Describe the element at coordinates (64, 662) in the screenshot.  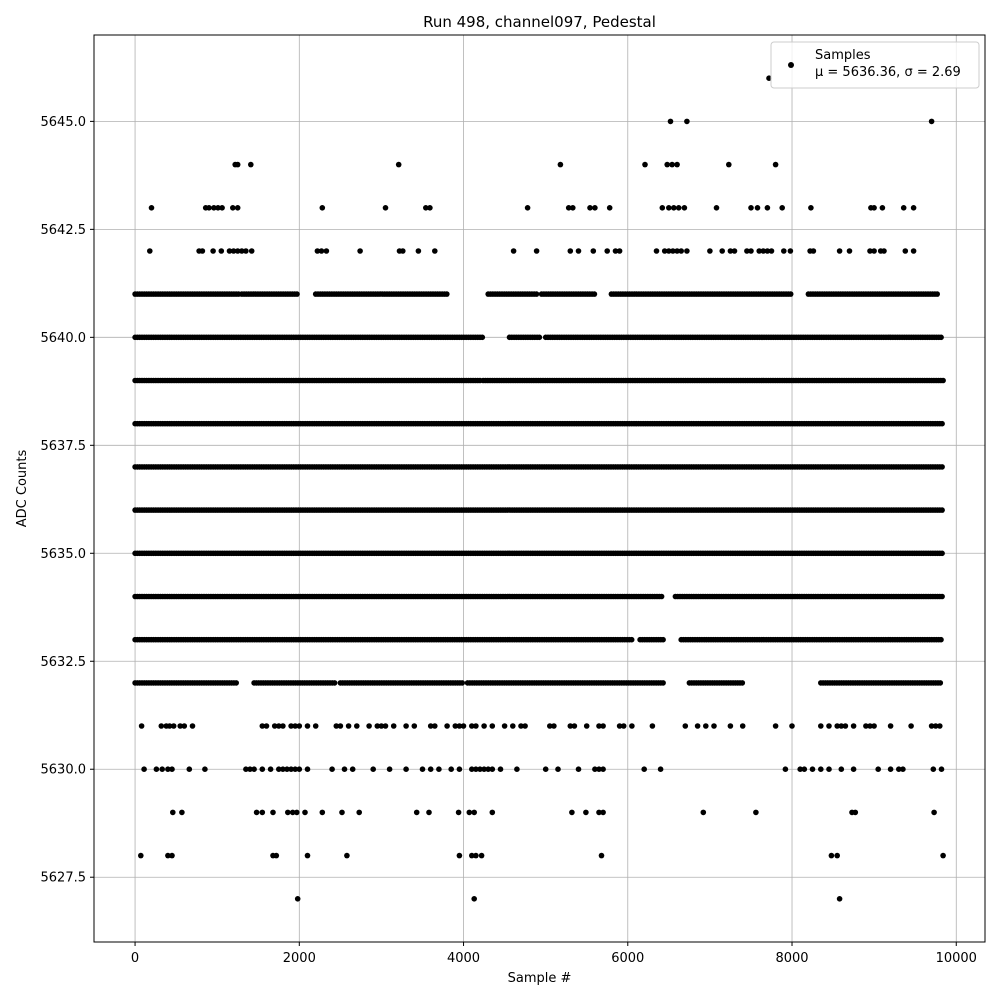
I see `y-tick-label: 5632.5` at that location.